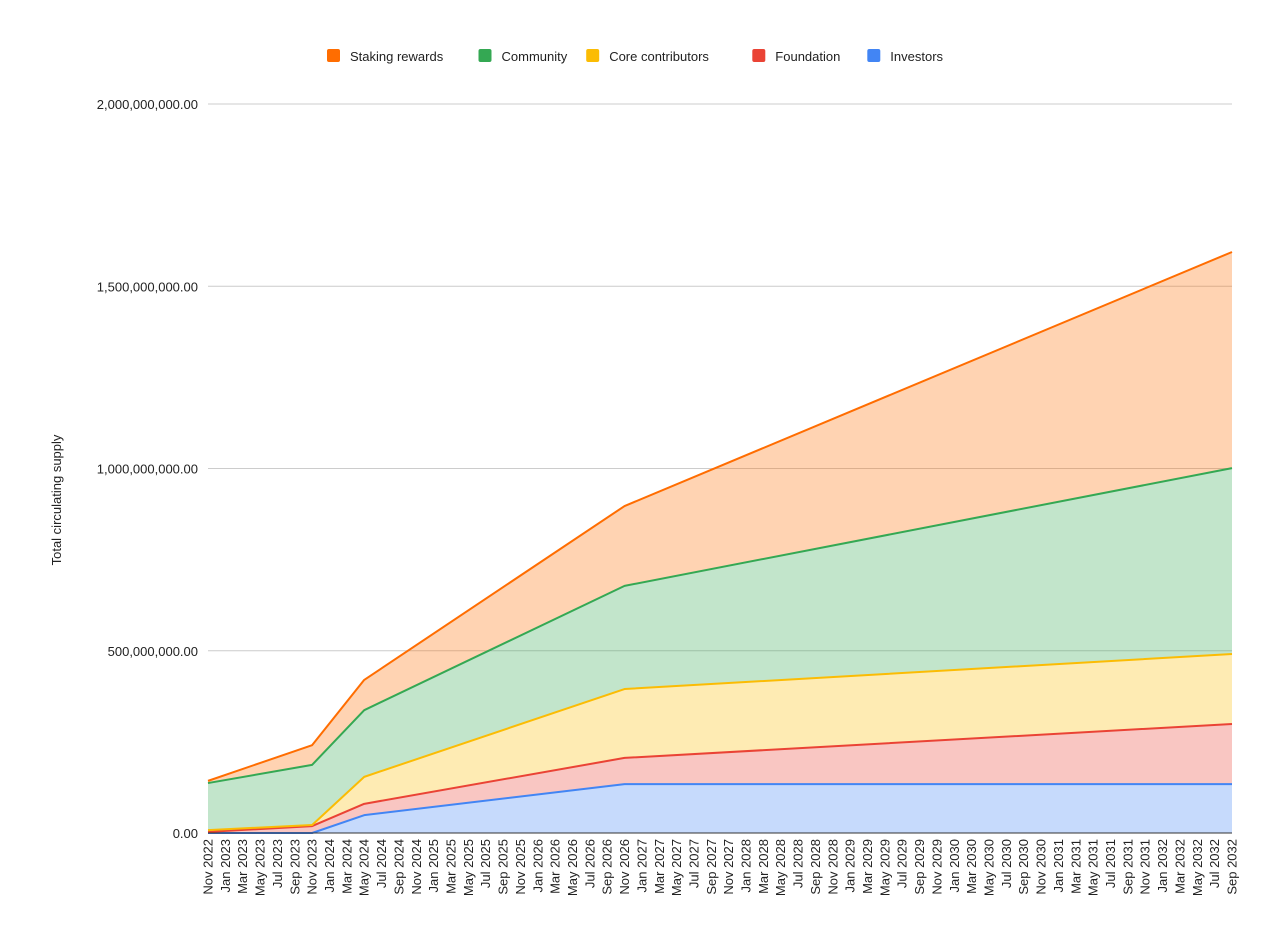 The width and height of the screenshot is (1280, 952). Describe the element at coordinates (1145, 867) in the screenshot. I see `x-tick-label: Nov 2031` at that location.